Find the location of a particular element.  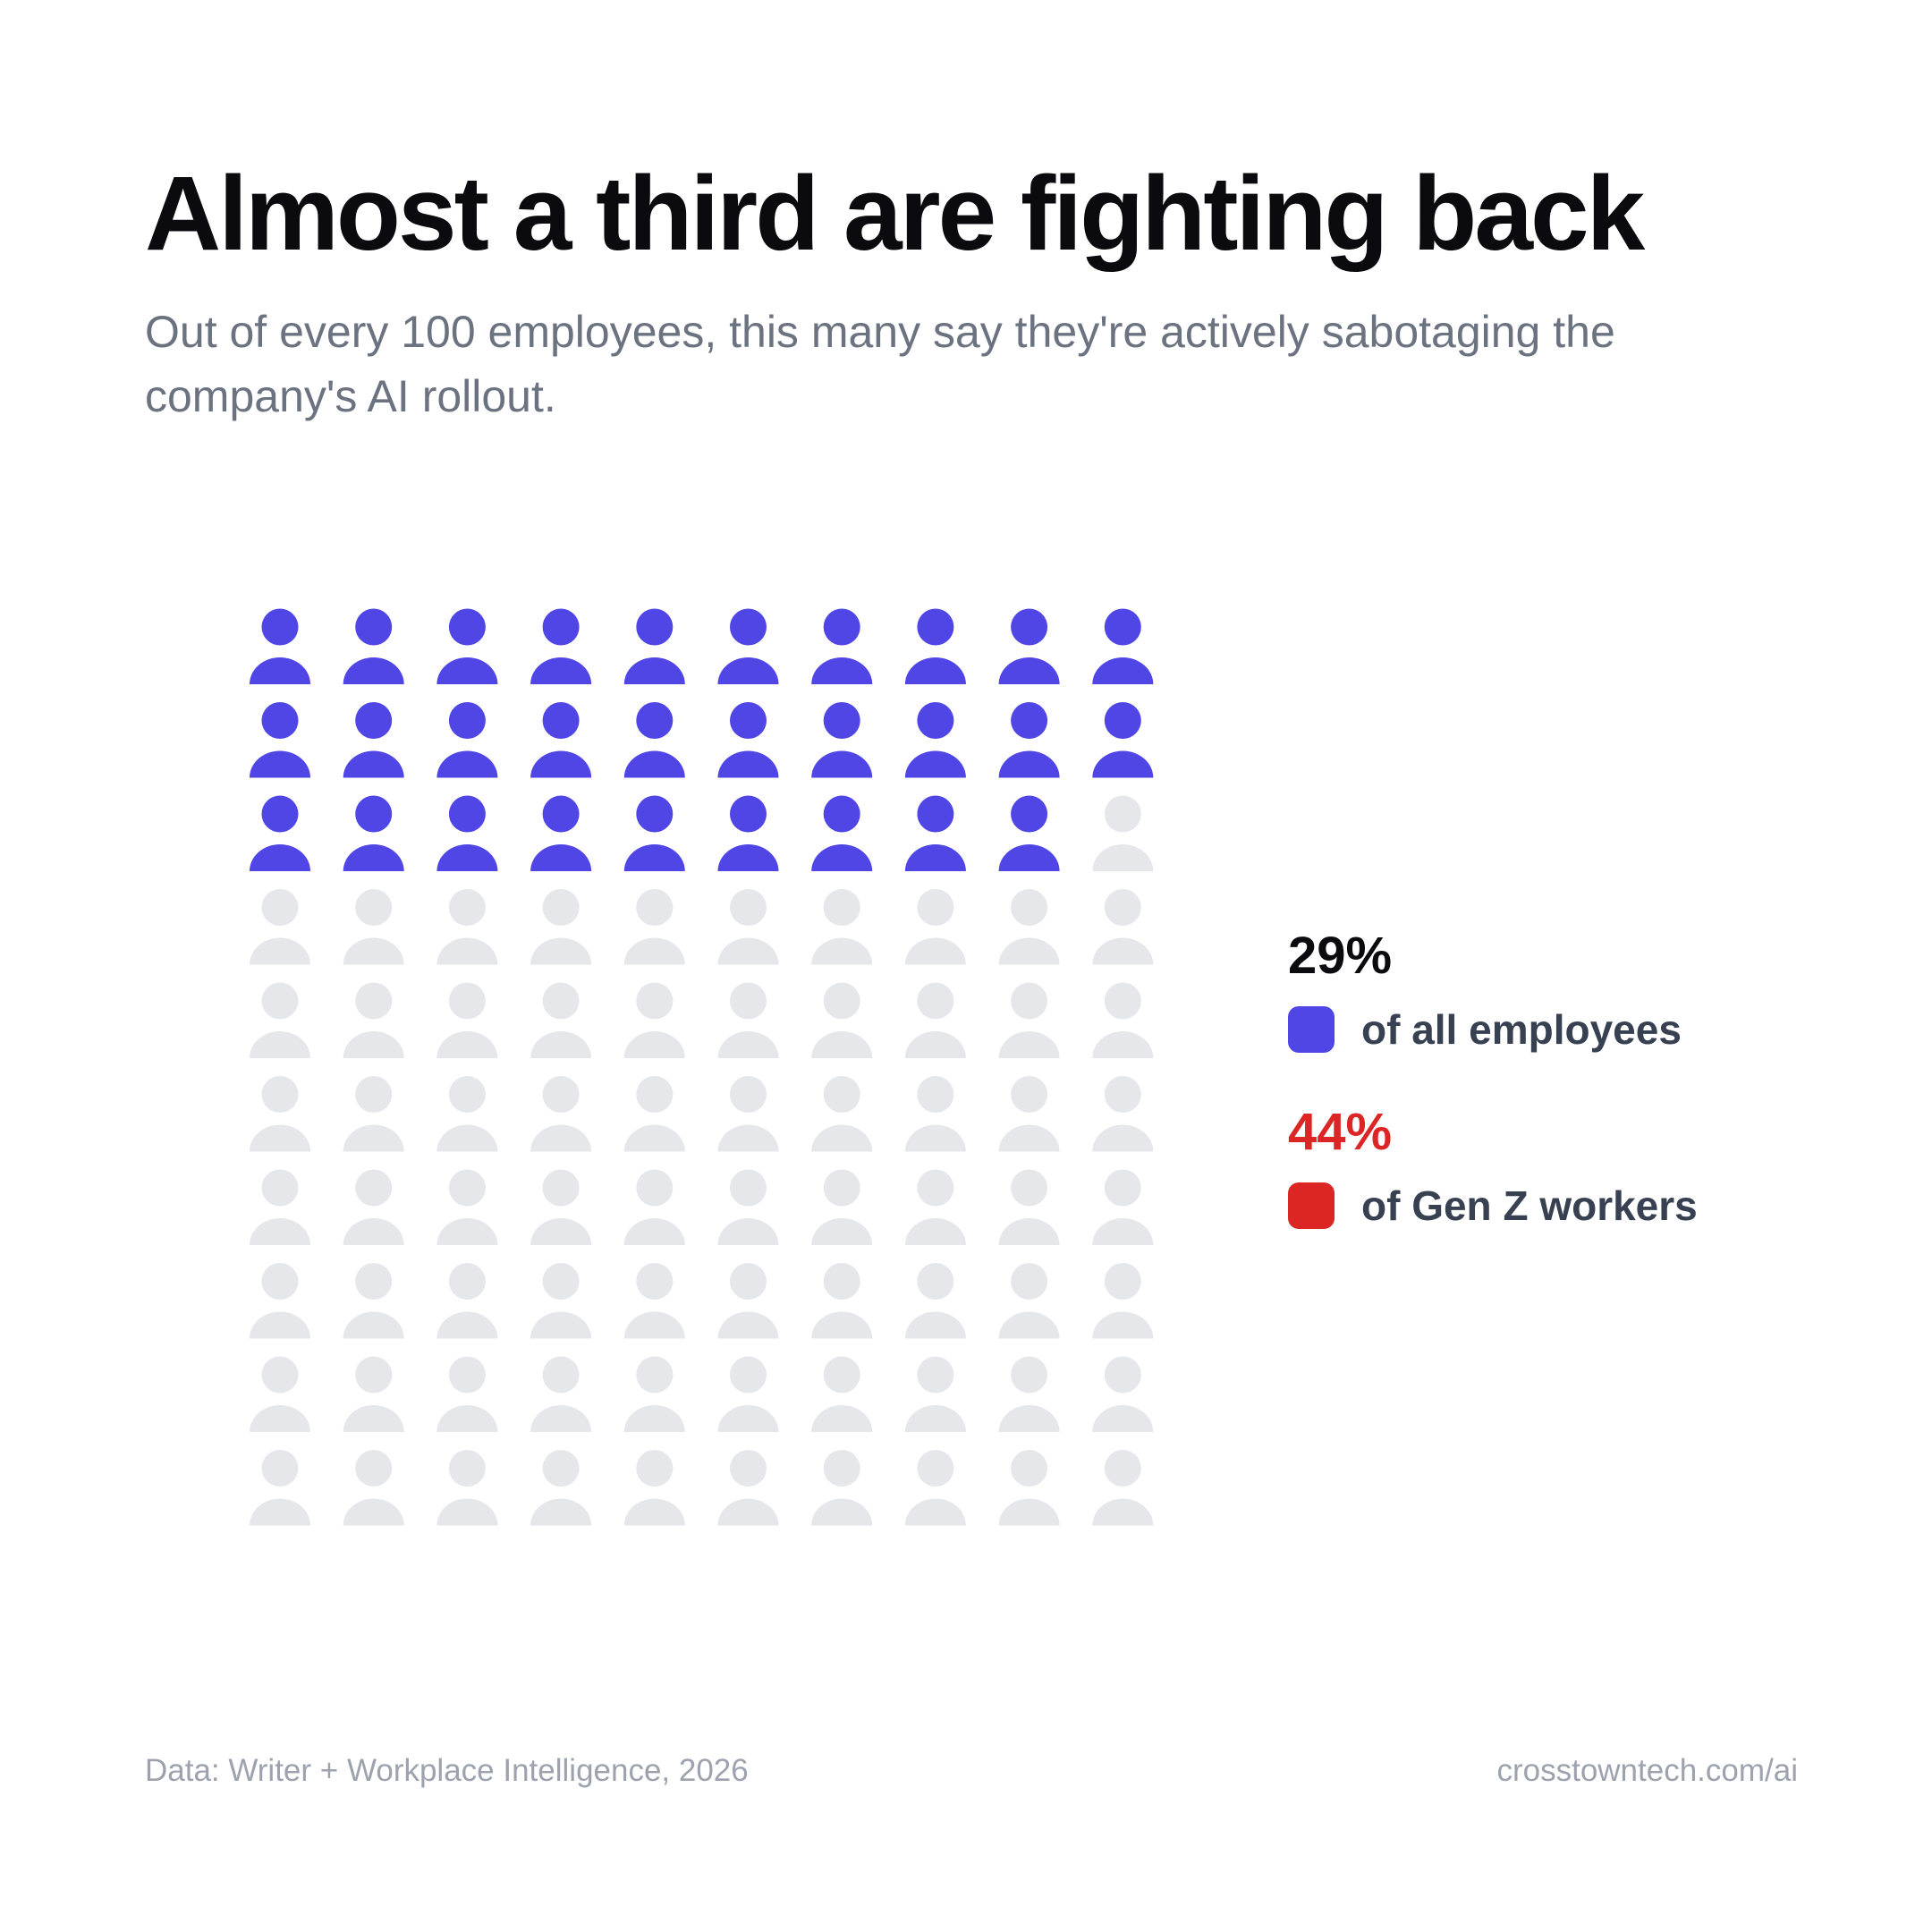

stat-label: of Gen Z workers is located at coordinates (1529, 1205).